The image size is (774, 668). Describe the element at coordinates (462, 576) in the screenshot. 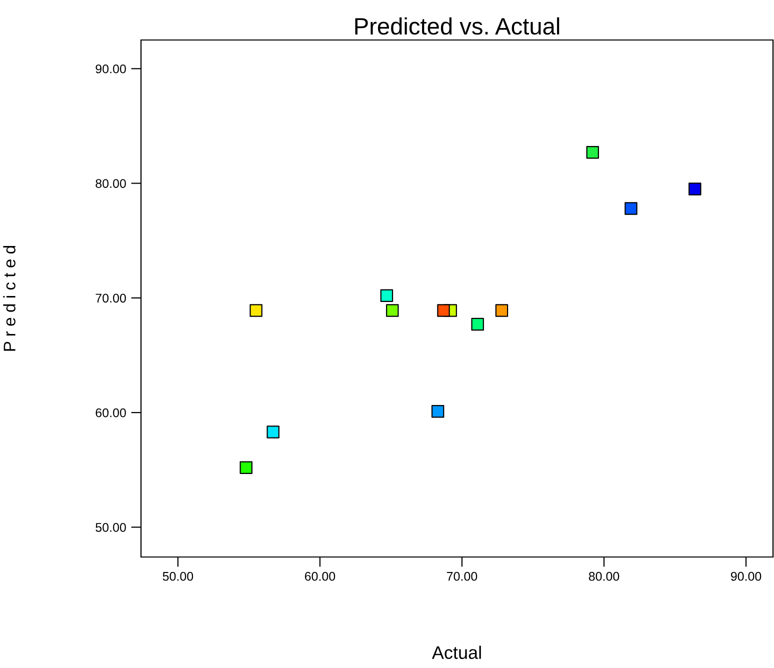

I see `x-tick-label: 70.00` at that location.